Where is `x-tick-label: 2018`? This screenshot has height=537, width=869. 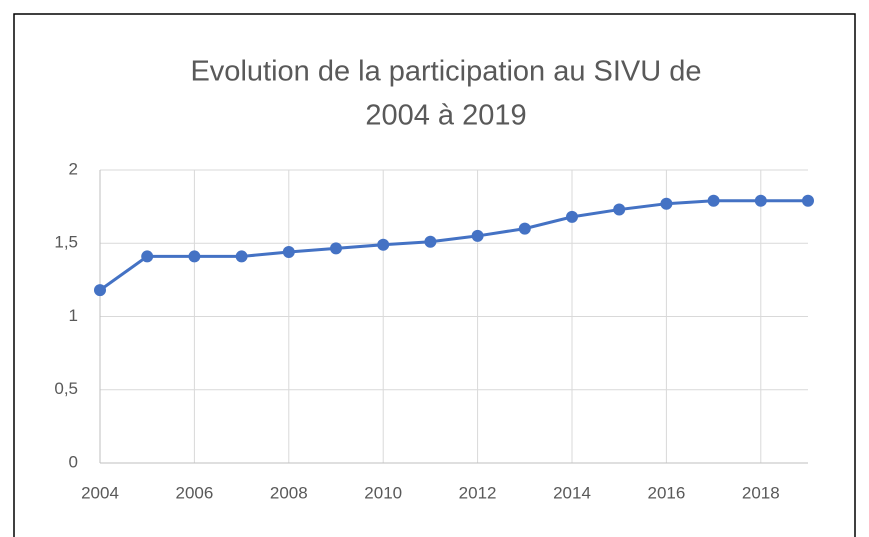
x-tick-label: 2018 is located at coordinates (761, 492).